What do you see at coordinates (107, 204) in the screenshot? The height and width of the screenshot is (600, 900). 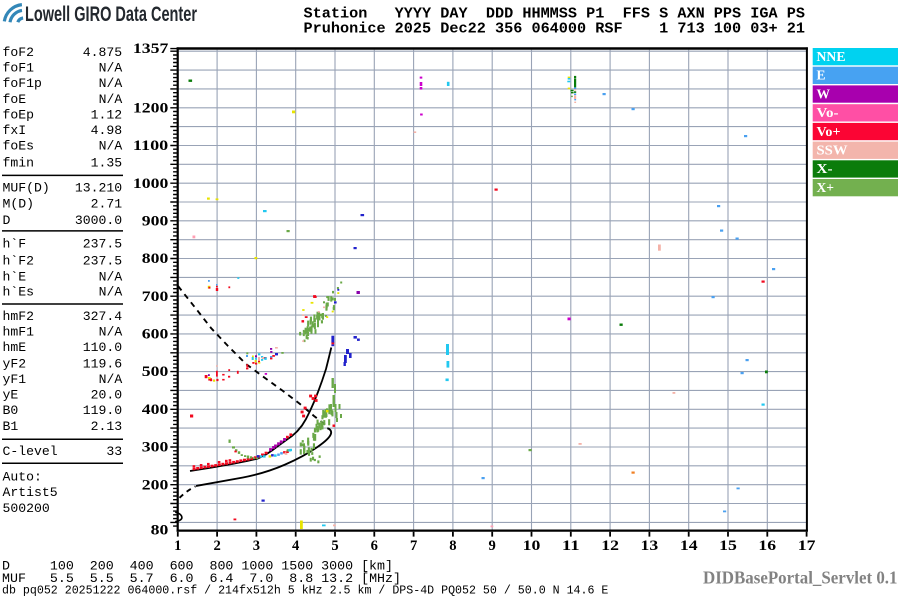 I see `svg-text: 2.71` at bounding box center [107, 204].